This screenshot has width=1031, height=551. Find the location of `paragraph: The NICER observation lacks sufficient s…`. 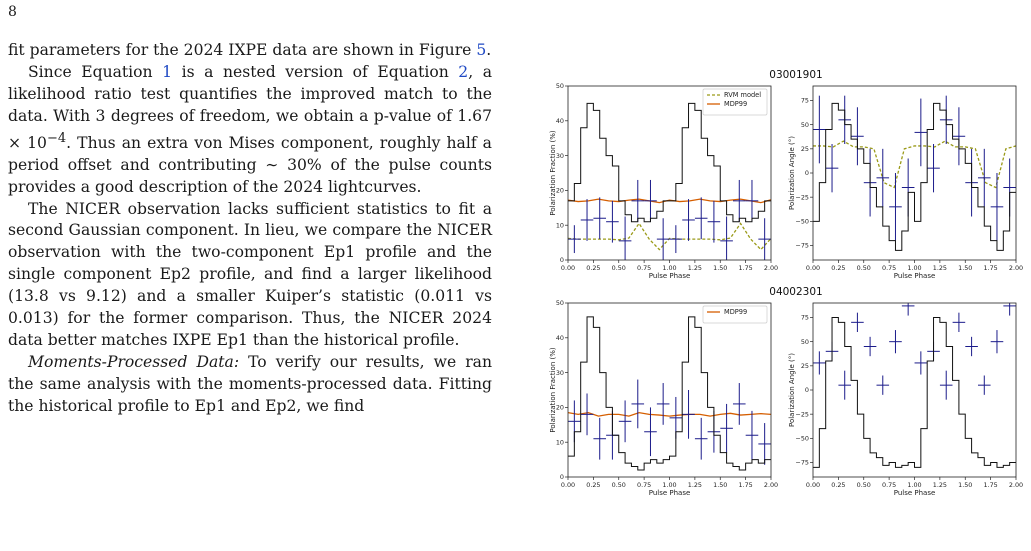

paragraph: The NICER observation lacks sufficient s… is located at coordinates (250, 275).